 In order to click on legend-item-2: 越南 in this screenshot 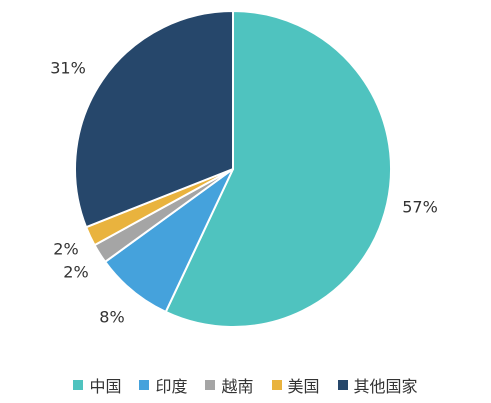, I will do `click(229, 385)`.